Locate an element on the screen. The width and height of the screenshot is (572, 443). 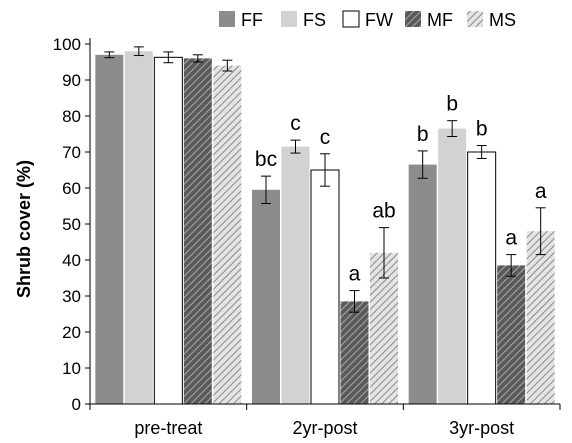
y-tick-label: 10 is located at coordinates (71, 368).